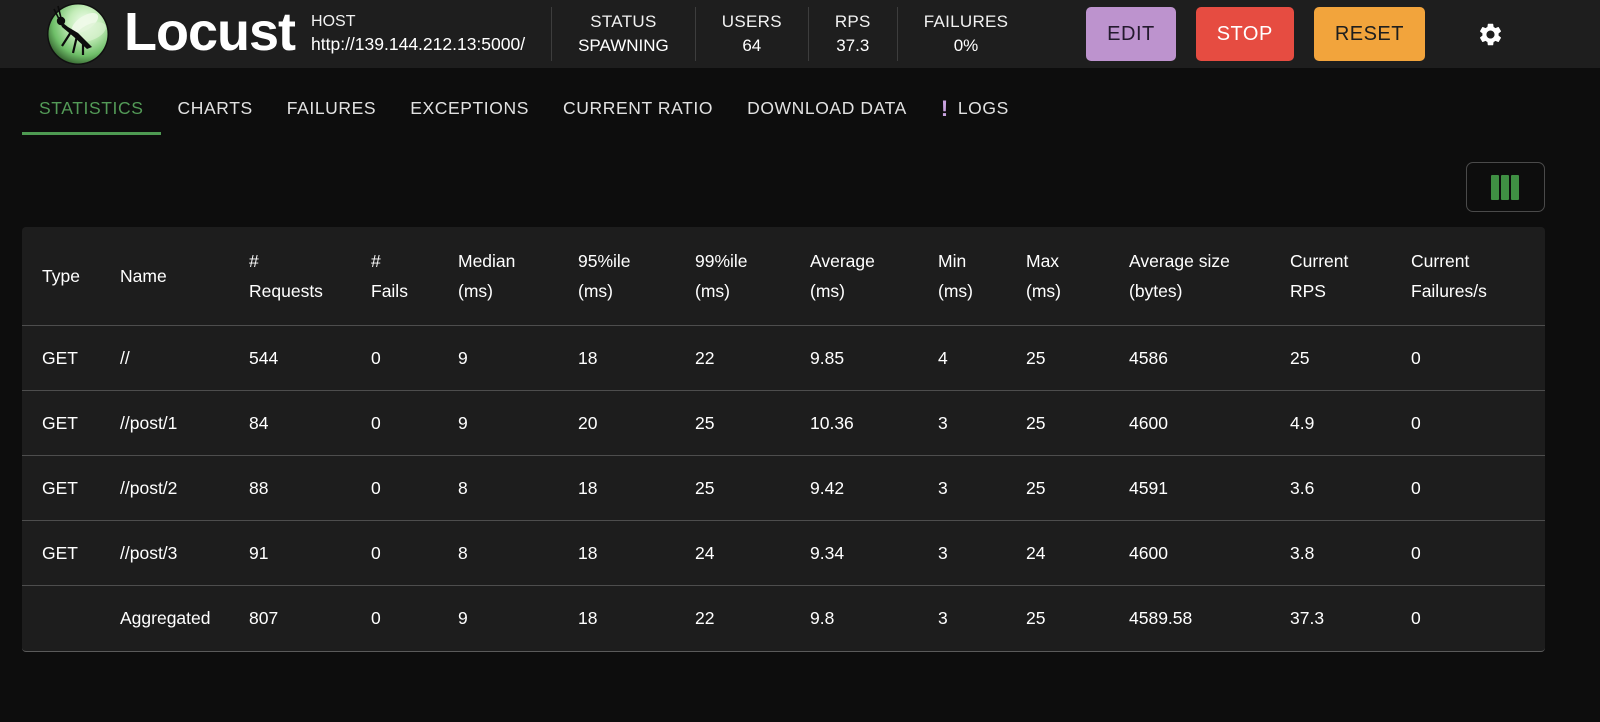 The height and width of the screenshot is (722, 1600). I want to click on table-cell, so click(61, 618).